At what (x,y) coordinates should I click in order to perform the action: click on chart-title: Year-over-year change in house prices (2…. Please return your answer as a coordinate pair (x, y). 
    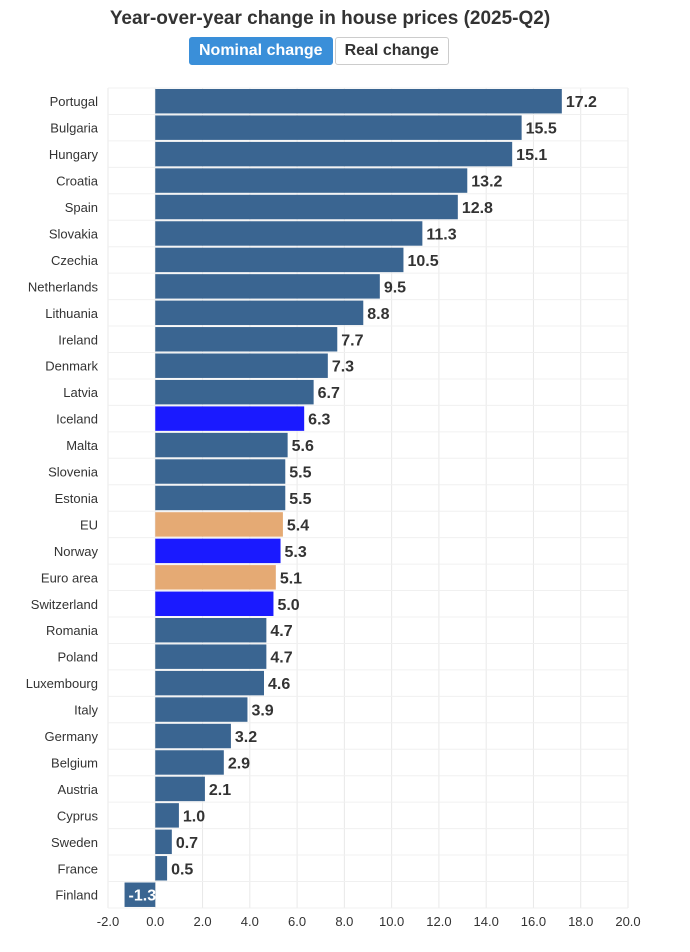
    Looking at the image, I should click on (330, 18).